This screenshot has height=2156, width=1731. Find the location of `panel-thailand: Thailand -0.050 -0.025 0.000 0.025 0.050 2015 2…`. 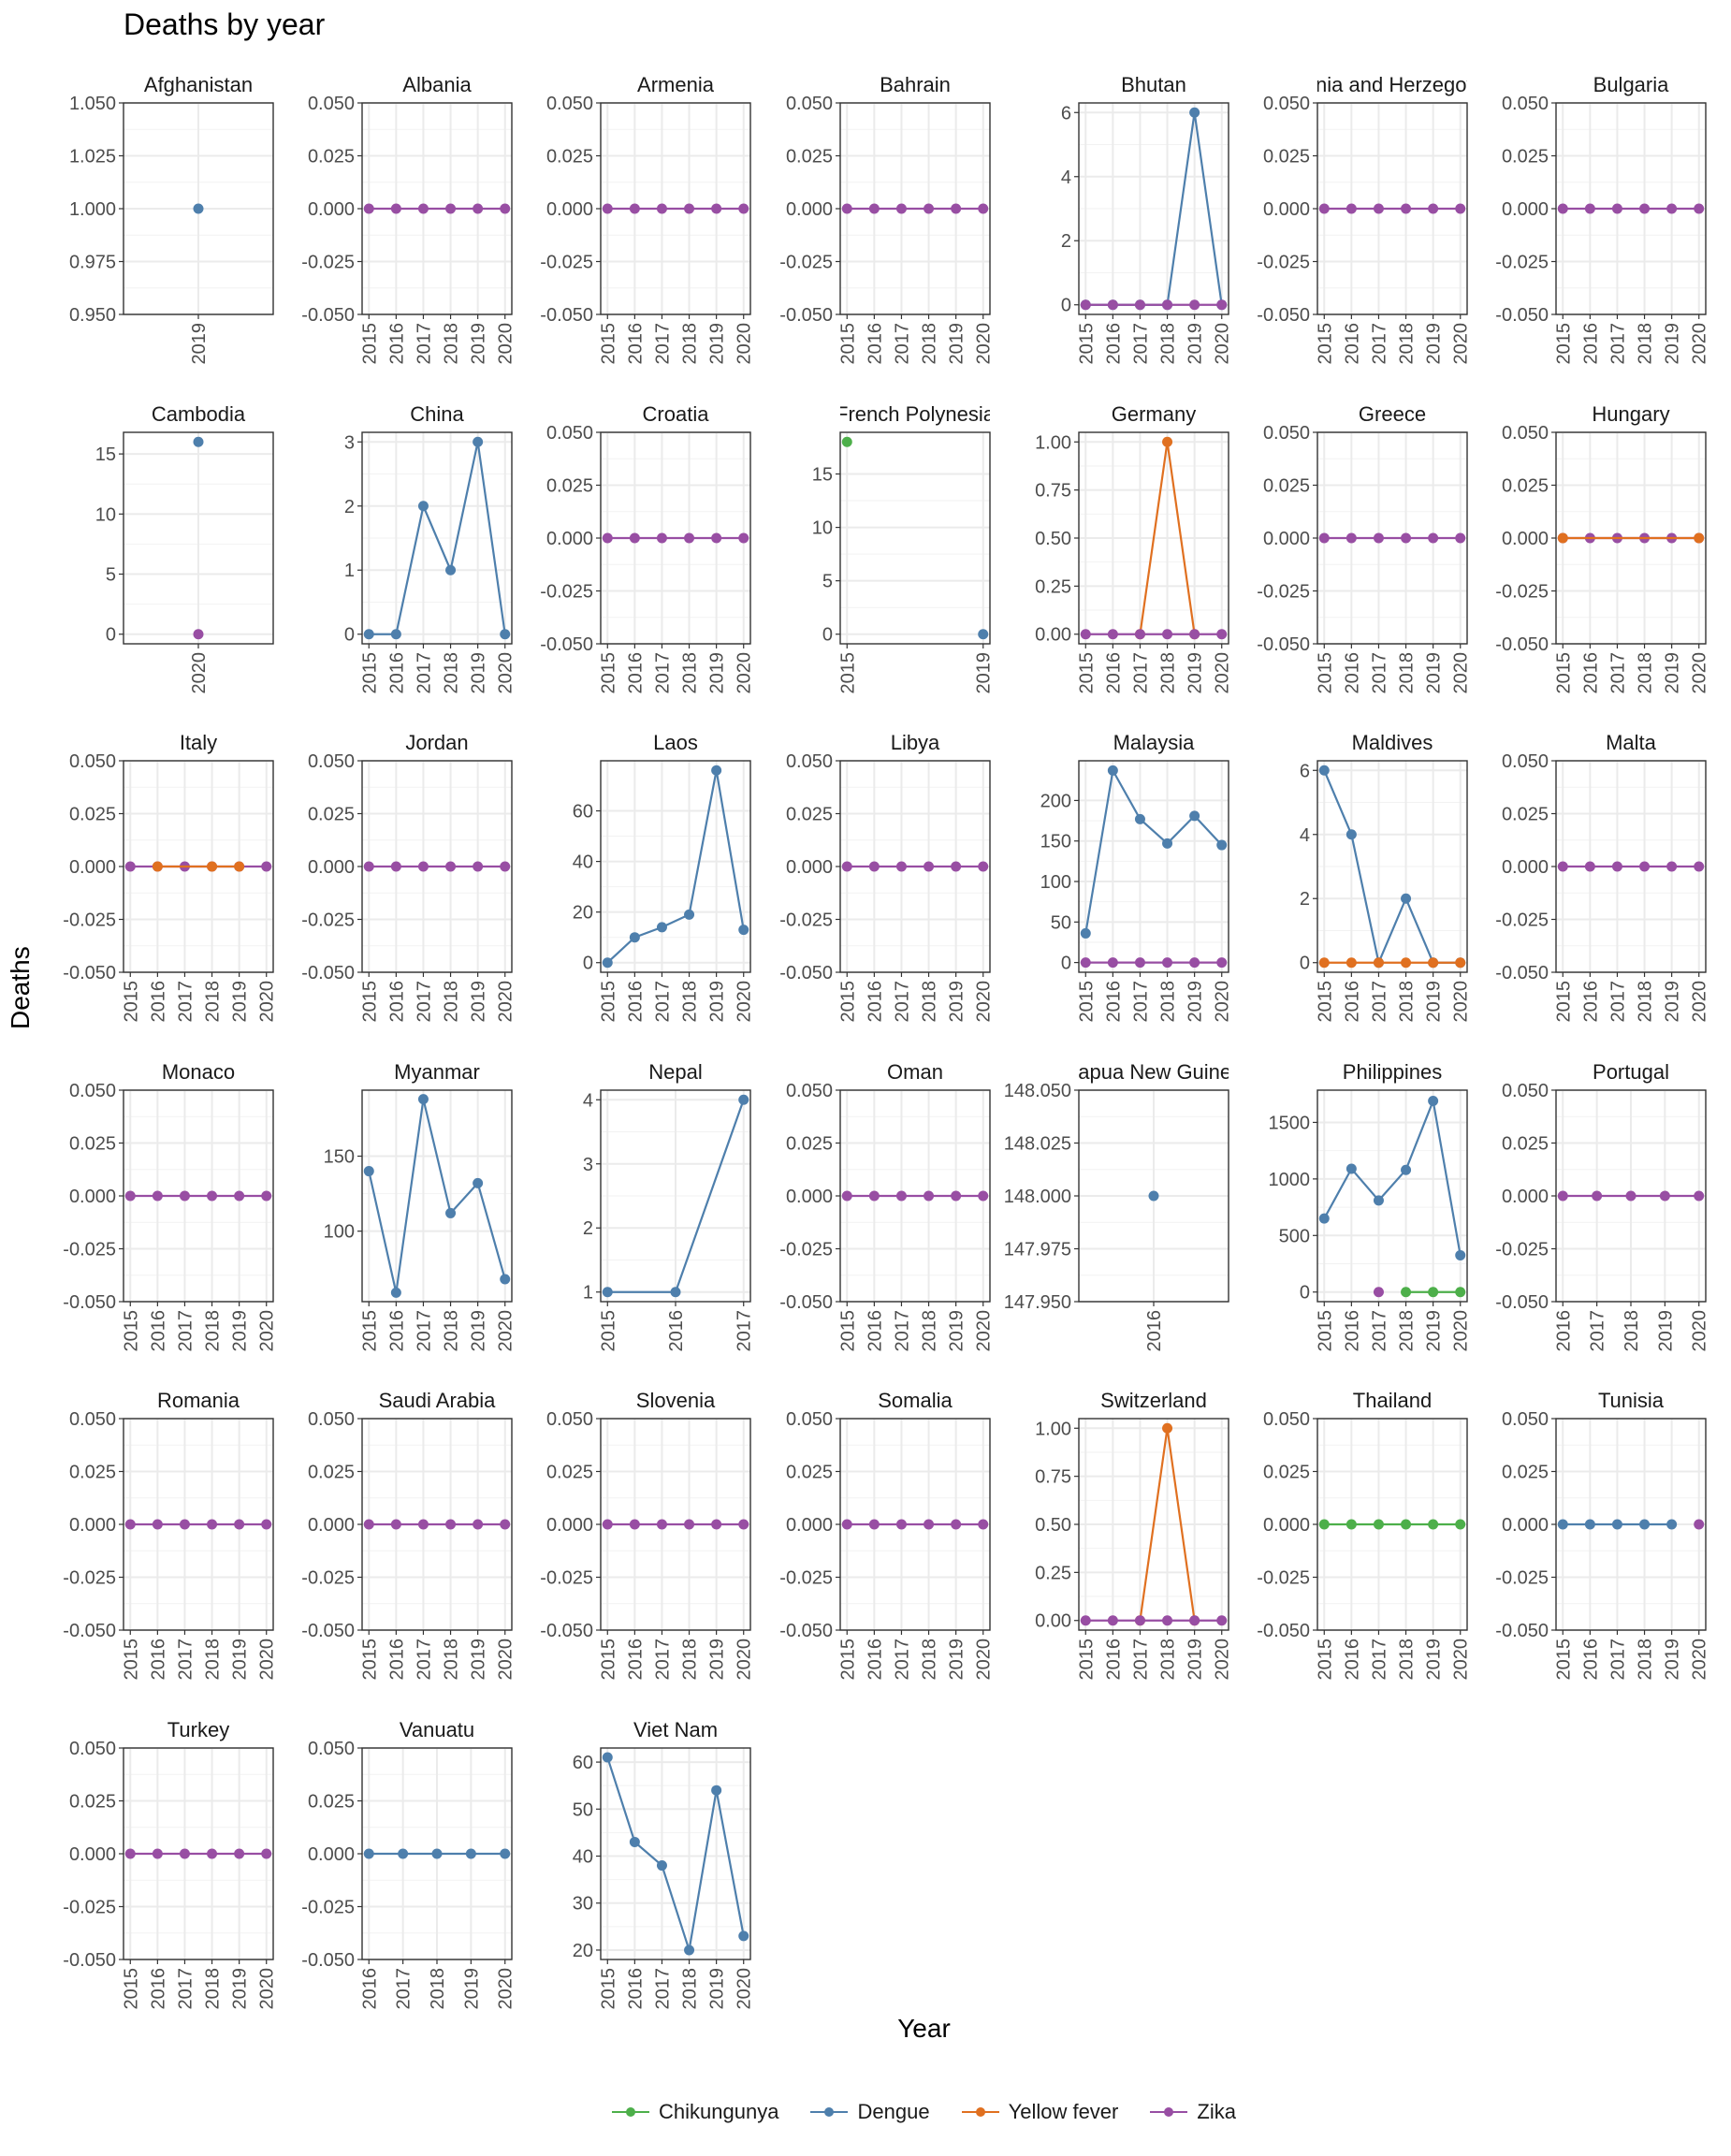

panel-thailand: Thailand -0.050 -0.025 0.000 0.025 0.050 2015 2… is located at coordinates (1364, 1535).